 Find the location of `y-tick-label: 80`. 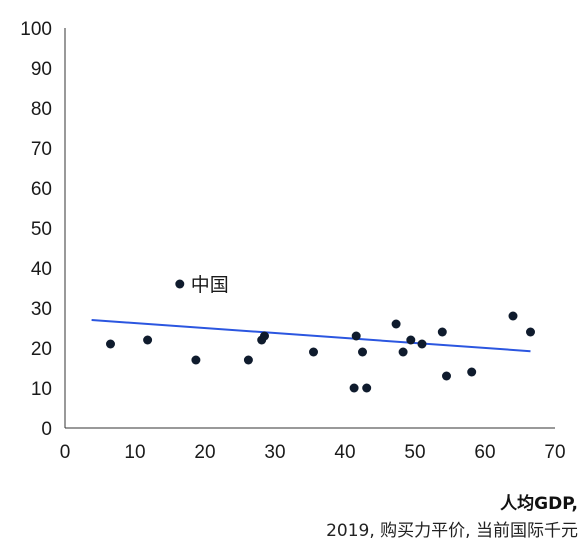

y-tick-label: 80 is located at coordinates (41, 109).